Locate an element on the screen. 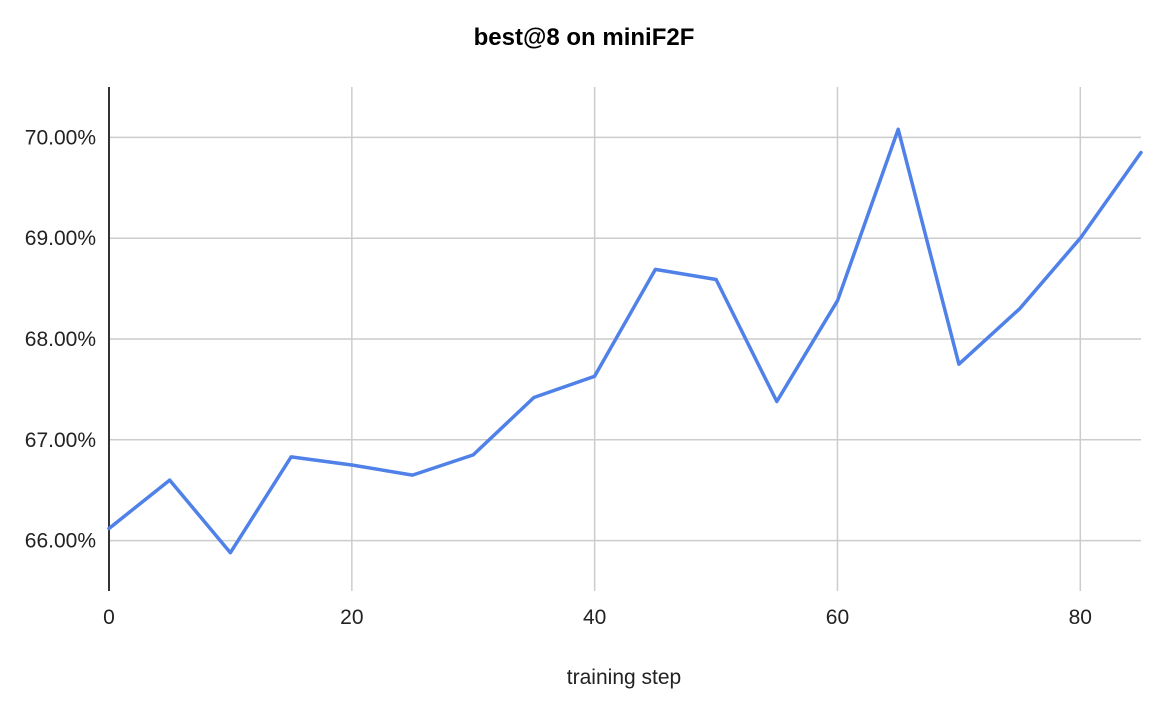  y-tick-label: 67.00% is located at coordinates (60, 440).